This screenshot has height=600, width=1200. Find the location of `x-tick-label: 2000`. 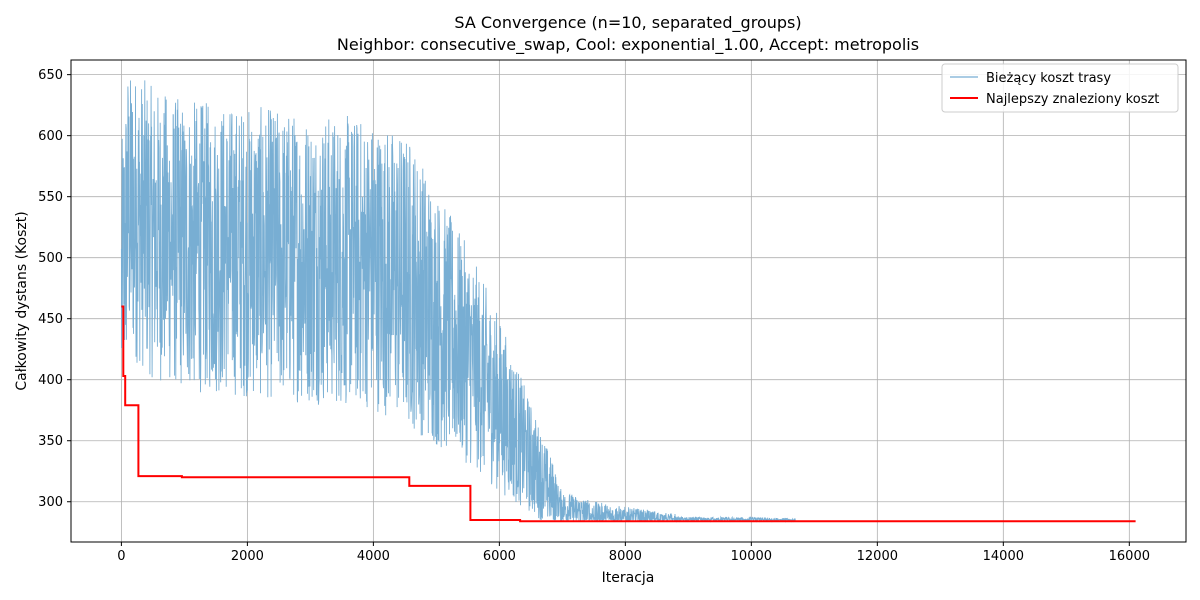

x-tick-label: 2000 is located at coordinates (247, 556).